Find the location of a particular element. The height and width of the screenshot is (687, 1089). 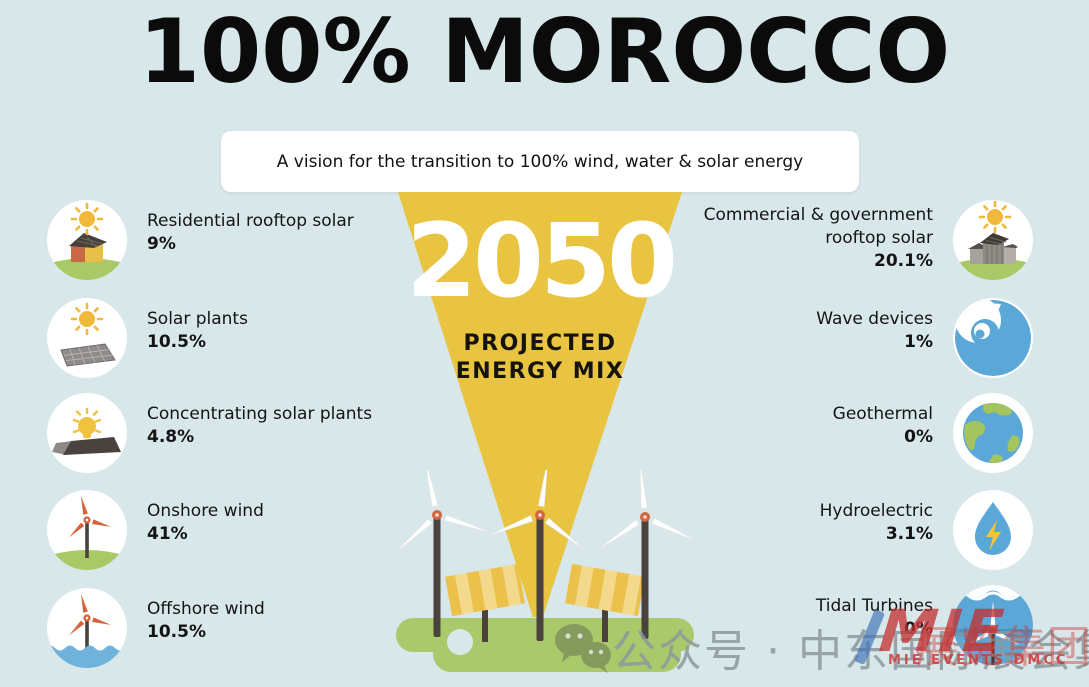

source-value: 20.1% is located at coordinates (903, 261).